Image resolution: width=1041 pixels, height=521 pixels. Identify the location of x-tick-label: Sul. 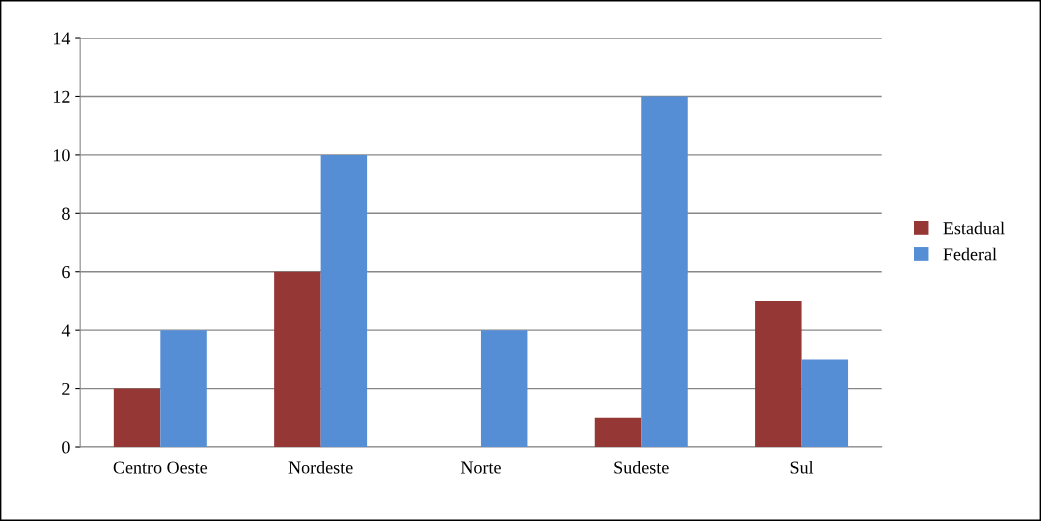
(802, 467).